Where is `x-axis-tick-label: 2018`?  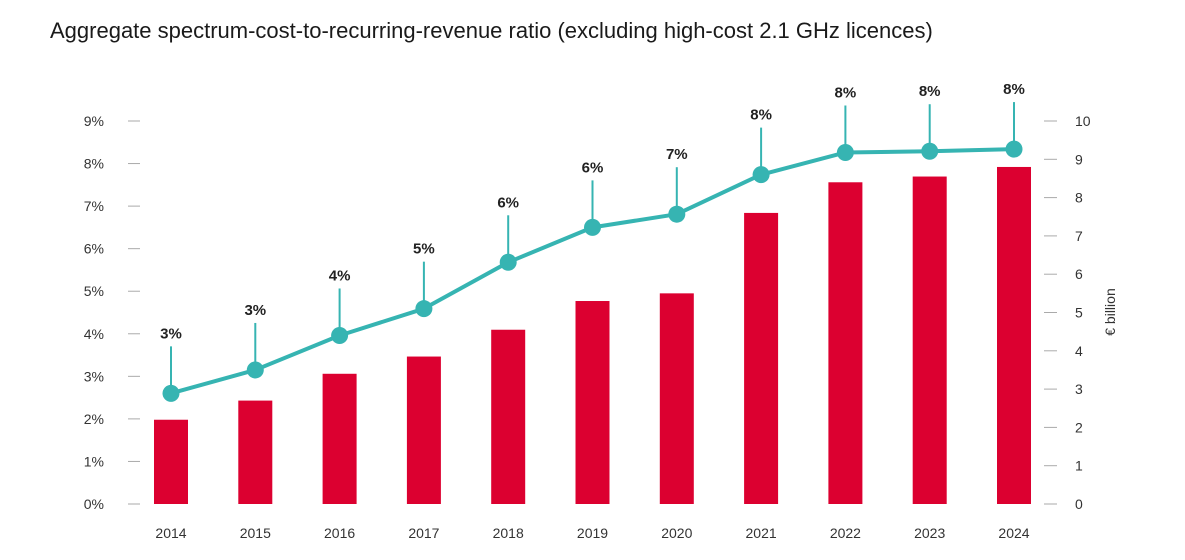 x-axis-tick-label: 2018 is located at coordinates (508, 533).